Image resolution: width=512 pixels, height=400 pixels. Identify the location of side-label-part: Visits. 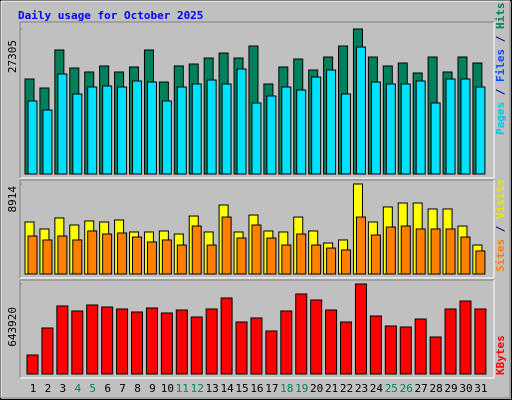
(500, 199).